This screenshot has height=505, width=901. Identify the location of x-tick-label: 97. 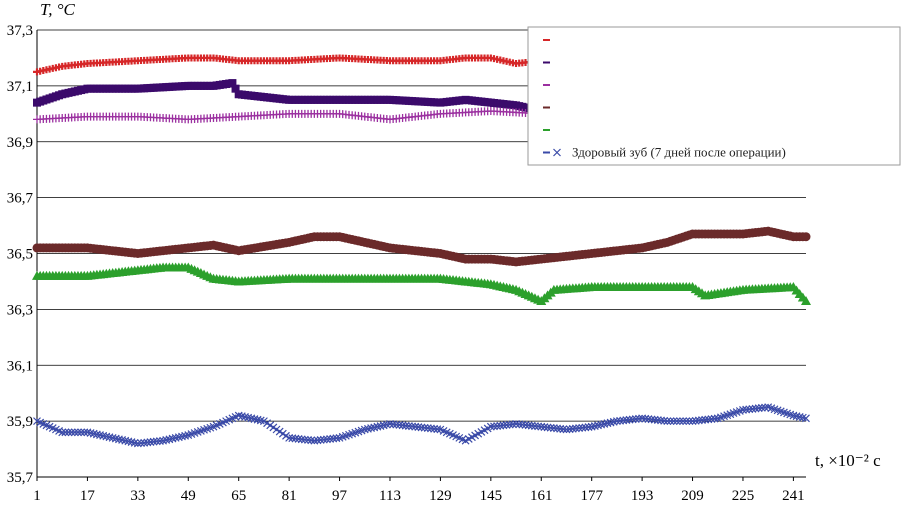
(340, 496).